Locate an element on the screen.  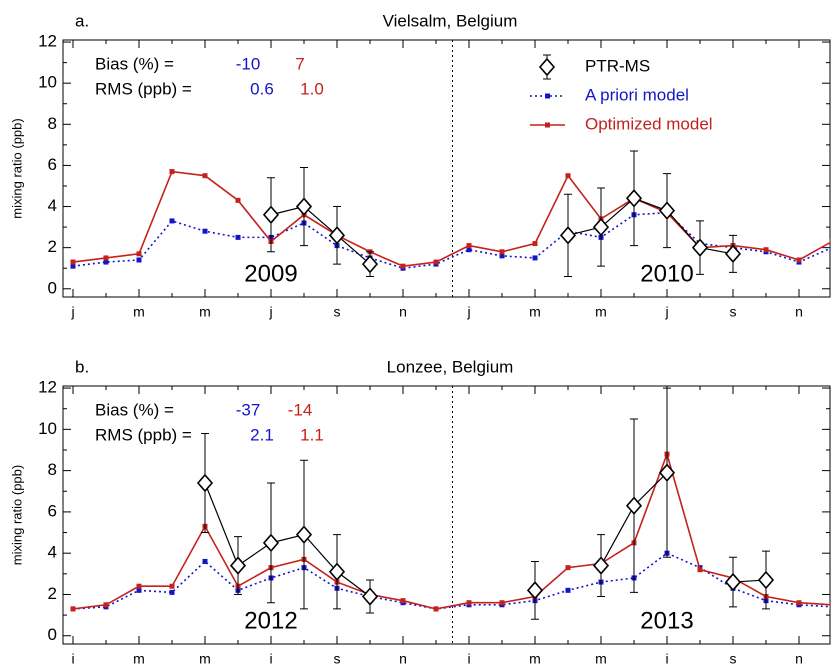
panel-title: Lonzee, Belgium is located at coordinates (450, 366).